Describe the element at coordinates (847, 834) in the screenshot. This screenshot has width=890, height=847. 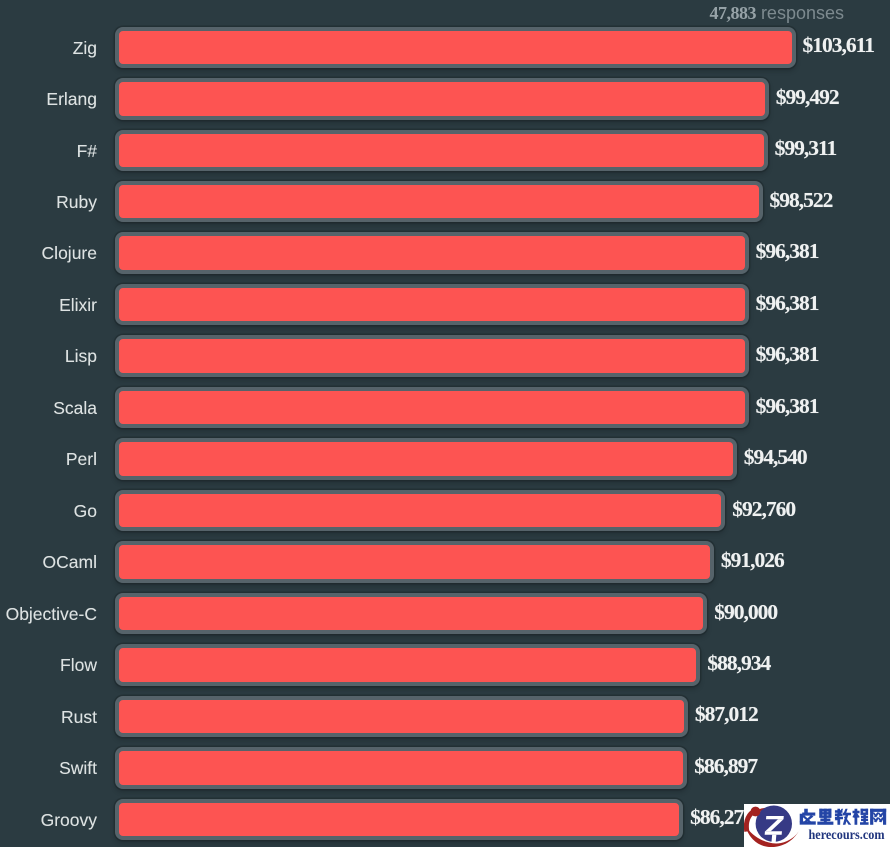
I see `svg-text: herecours.com` at that location.